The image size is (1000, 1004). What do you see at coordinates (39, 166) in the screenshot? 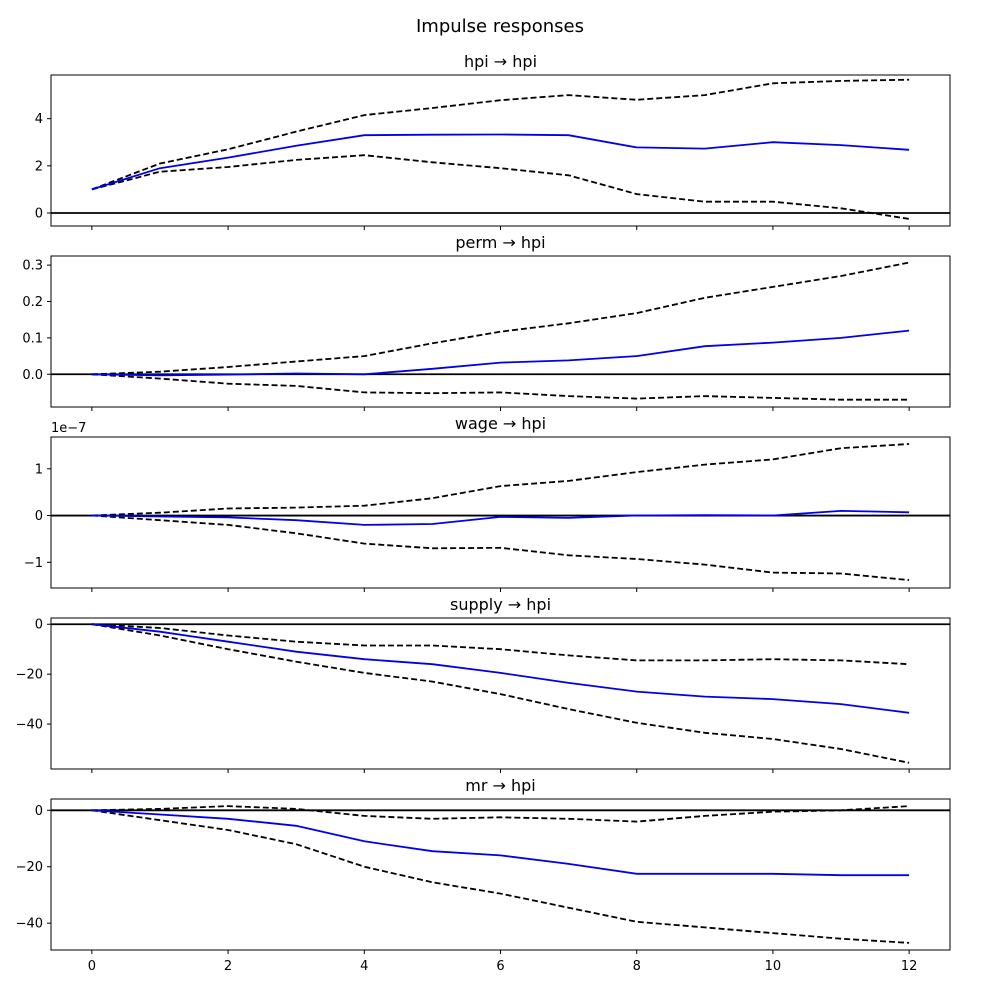
I see `y-tick-label: 2` at bounding box center [39, 166].